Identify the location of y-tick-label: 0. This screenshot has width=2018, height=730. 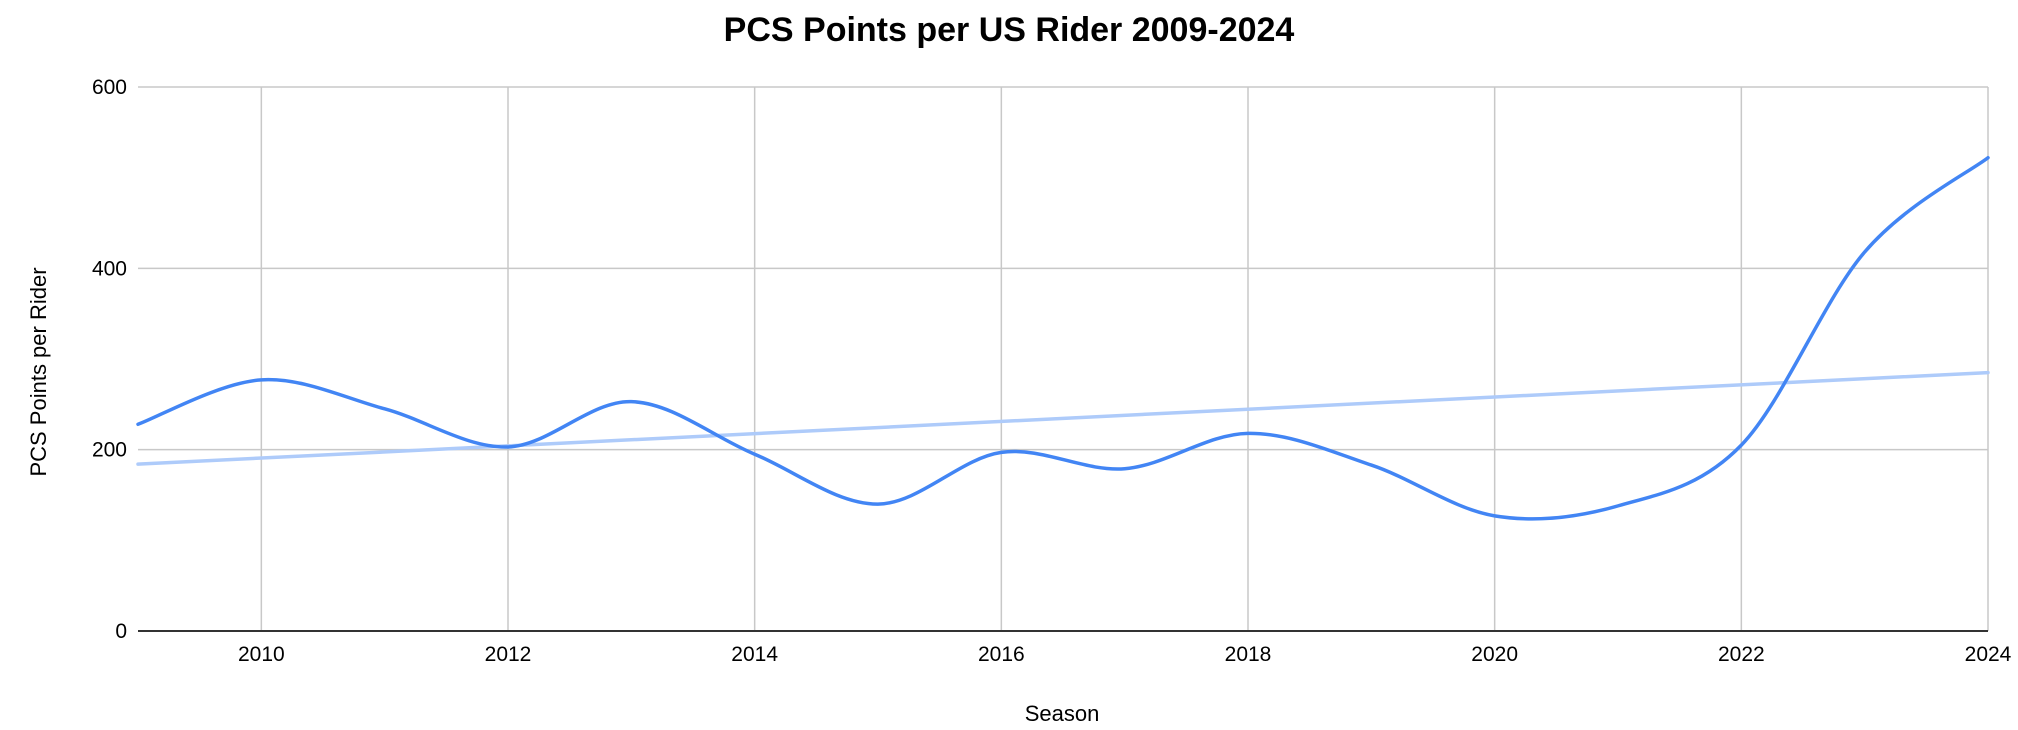
(121, 631).